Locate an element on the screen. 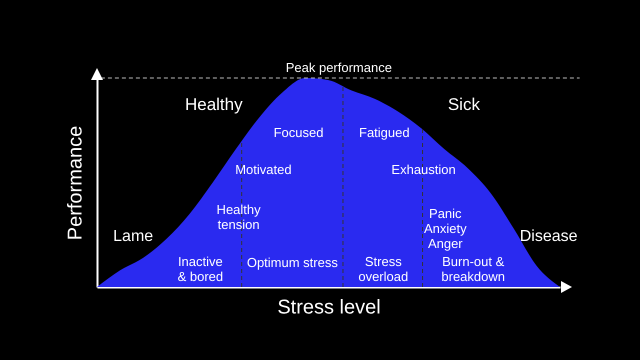 The height and width of the screenshot is (360, 640). x-axis-title: Stress level is located at coordinates (329, 307).